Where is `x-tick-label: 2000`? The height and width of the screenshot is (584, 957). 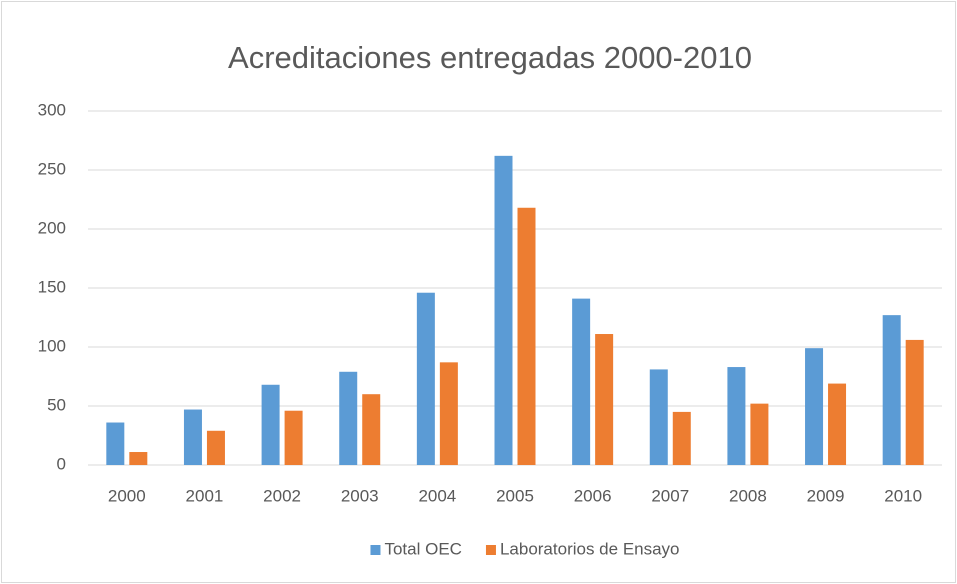 x-tick-label: 2000 is located at coordinates (127, 495).